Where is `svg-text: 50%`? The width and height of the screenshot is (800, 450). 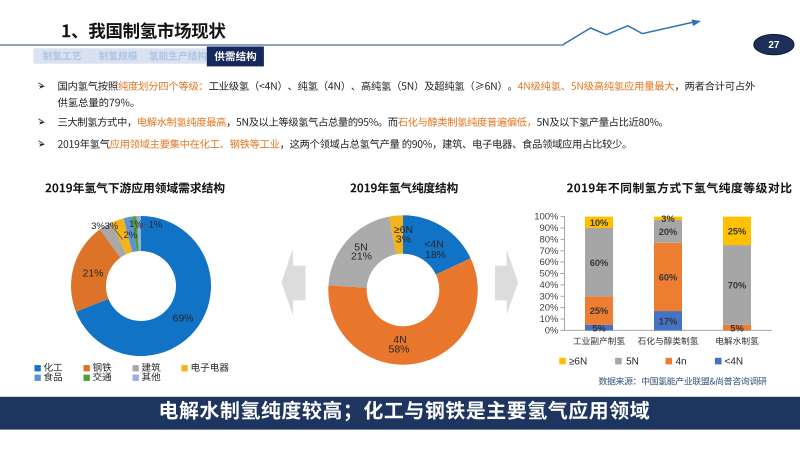
svg-text: 50% is located at coordinates (549, 274).